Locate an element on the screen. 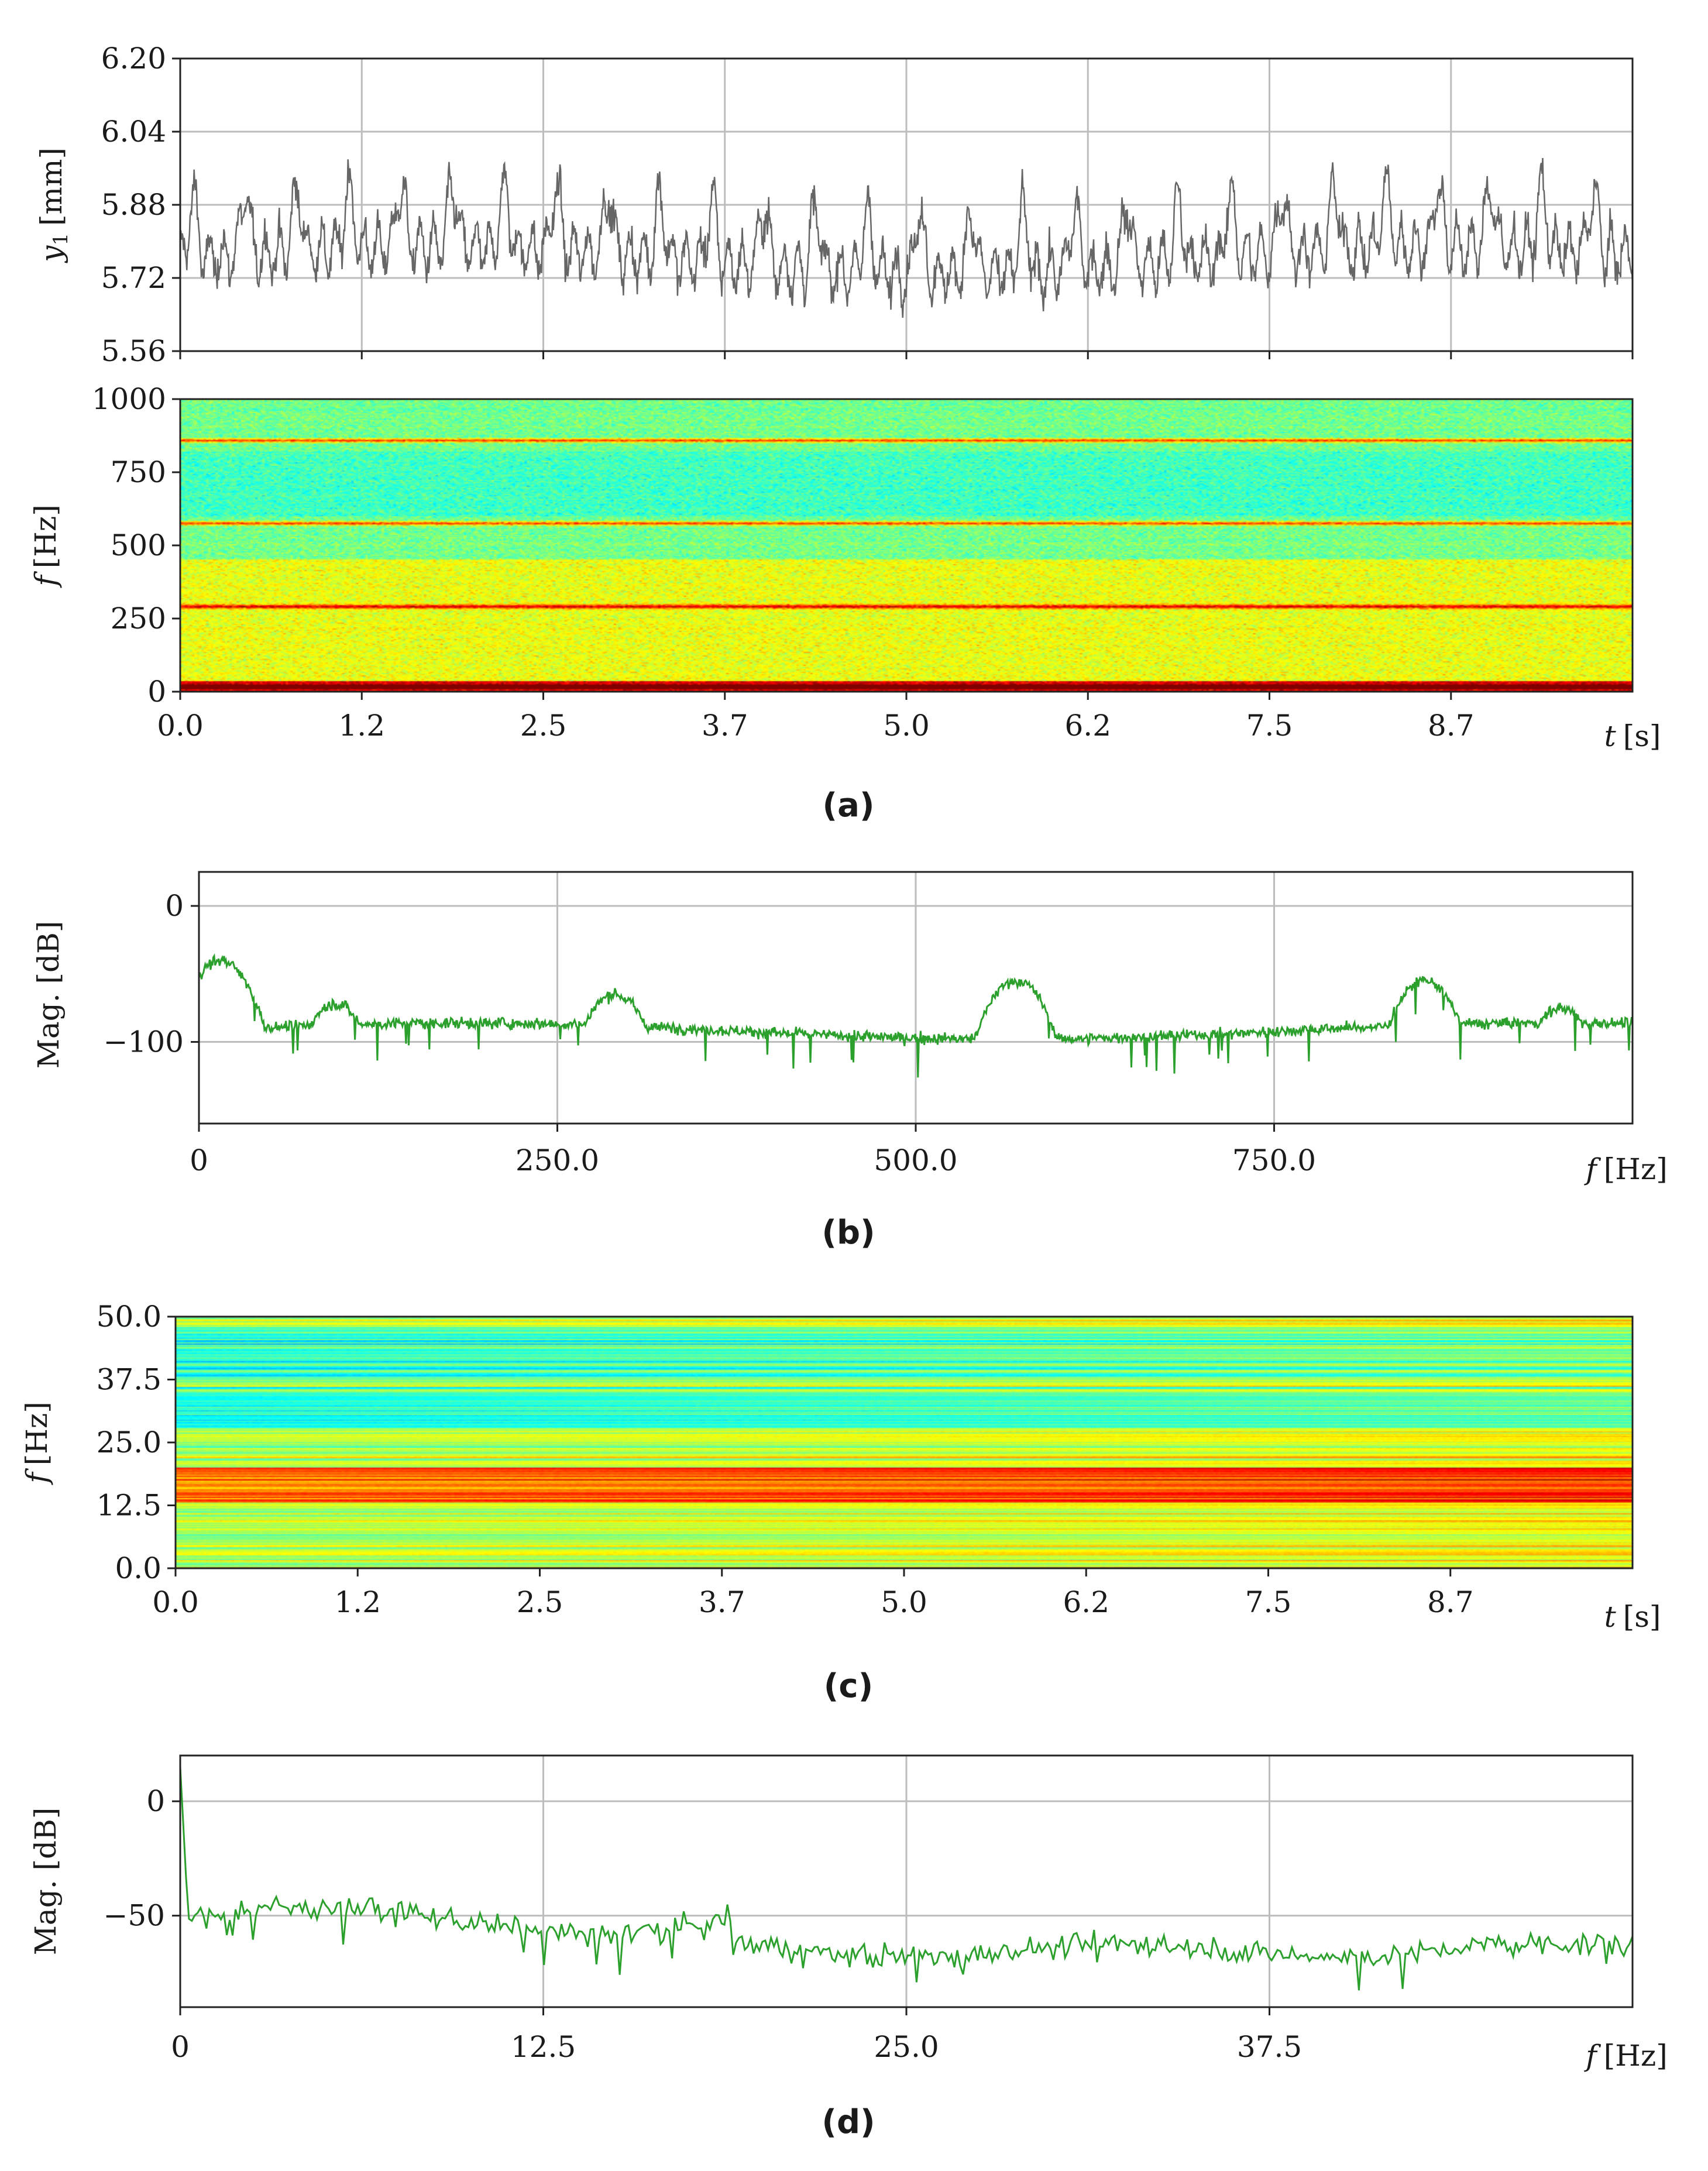 The image size is (1708, 2171). xtick-label-c-0: 0.0 is located at coordinates (175, 1602).